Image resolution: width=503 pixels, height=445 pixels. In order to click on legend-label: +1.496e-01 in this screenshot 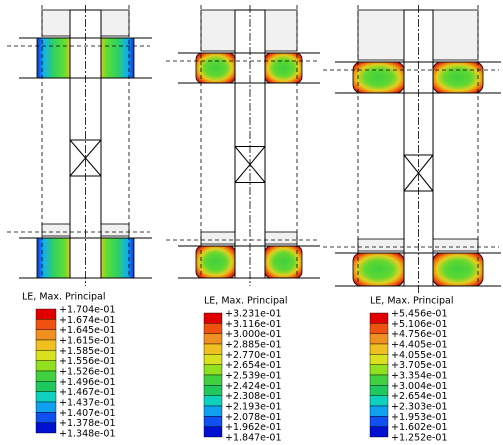, I will do `click(87, 382)`.